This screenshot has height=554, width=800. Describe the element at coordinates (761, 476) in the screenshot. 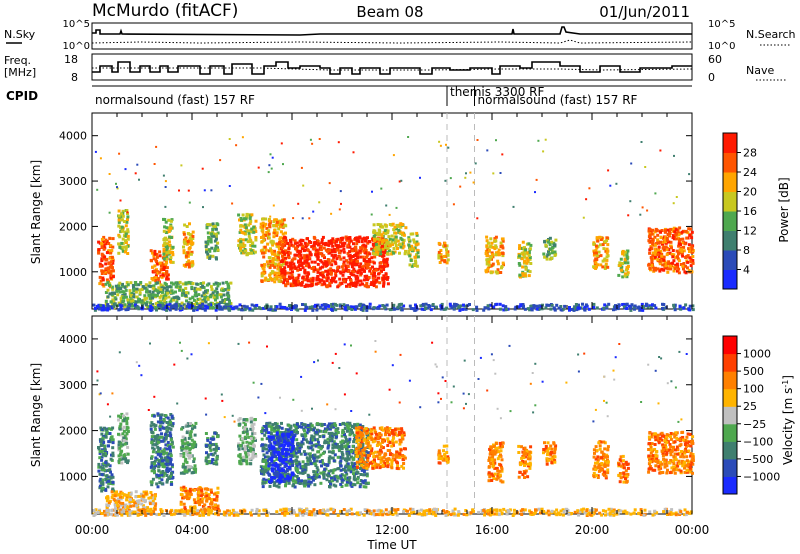

I see `colorbar-tick-label: −1000` at that location.